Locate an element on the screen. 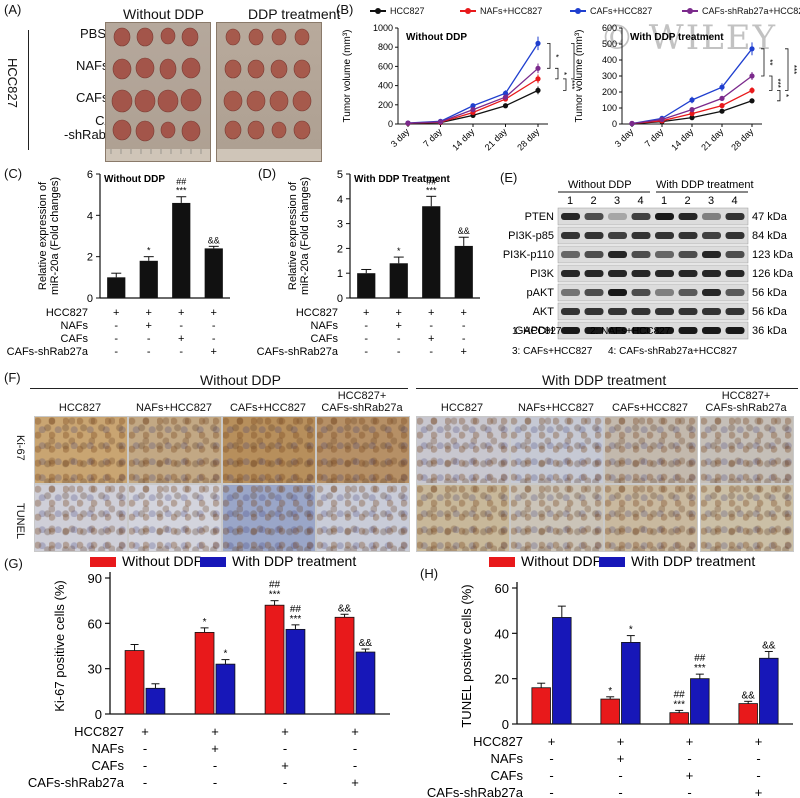 This screenshot has height=798, width=800. legend-label: NAFs+HCC827 is located at coordinates (511, 11).